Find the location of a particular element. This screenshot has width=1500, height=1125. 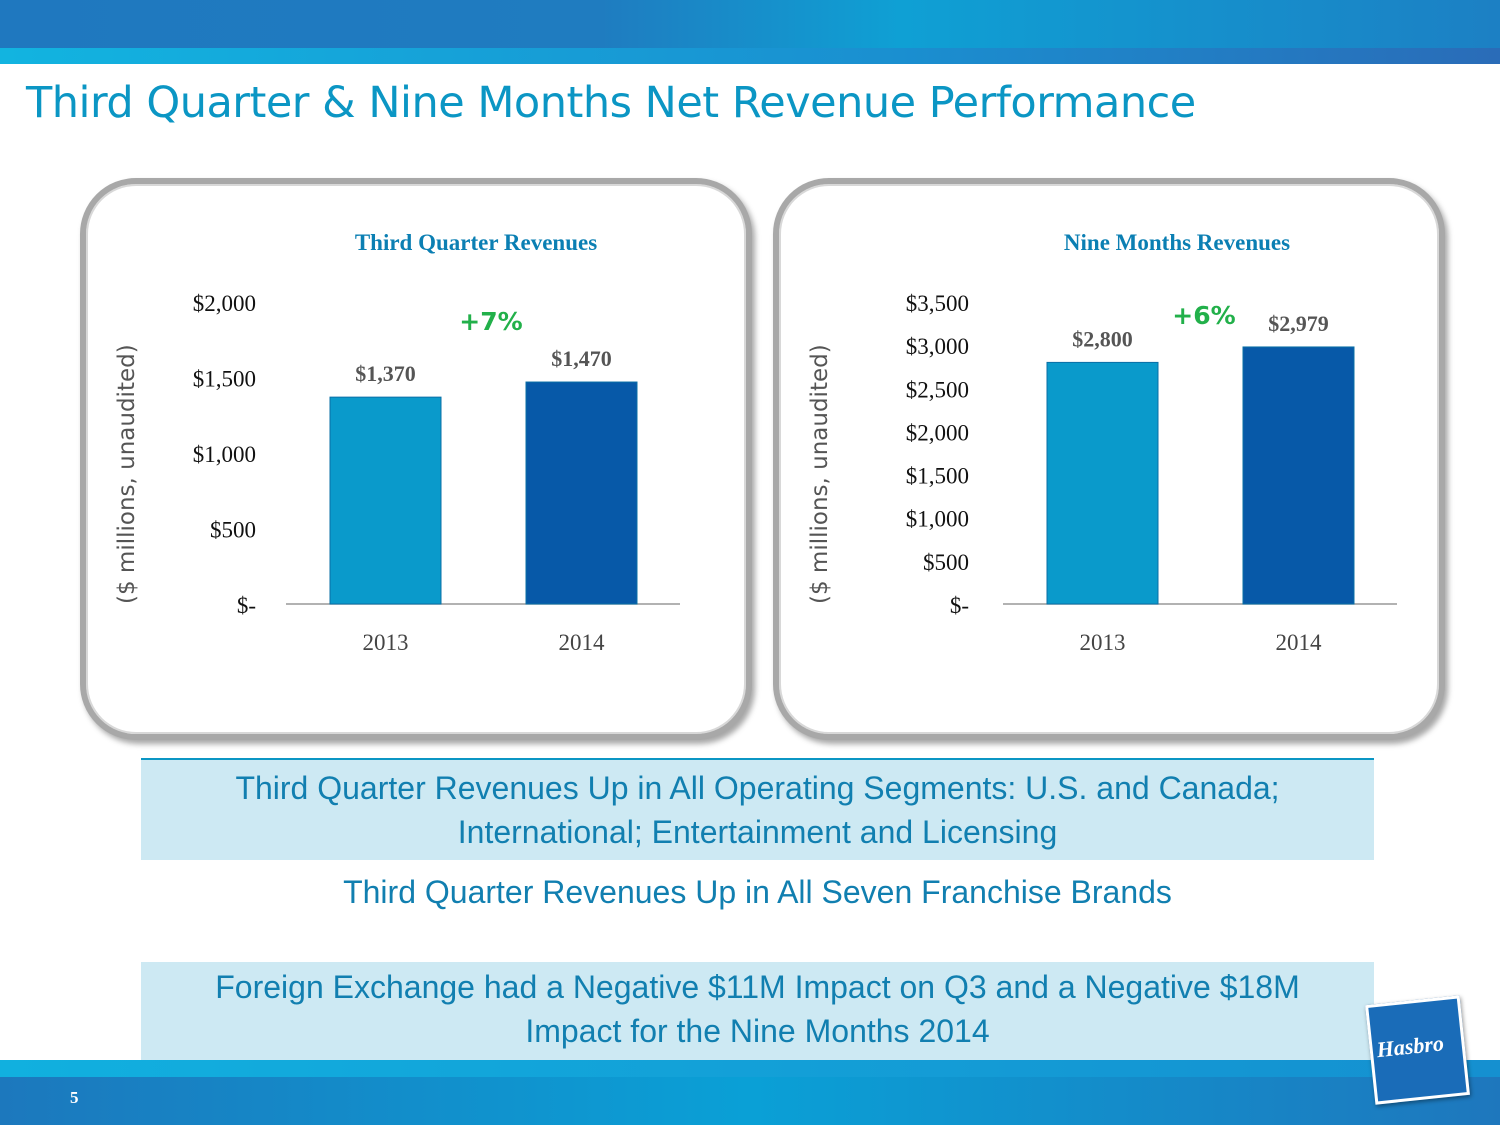

data-label: $2,979 is located at coordinates (1298, 323).